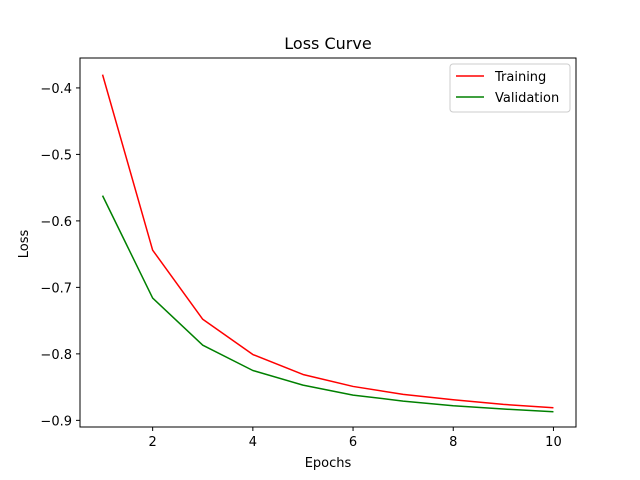  What do you see at coordinates (24, 244) in the screenshot?
I see `y-axis-label: Loss` at bounding box center [24, 244].